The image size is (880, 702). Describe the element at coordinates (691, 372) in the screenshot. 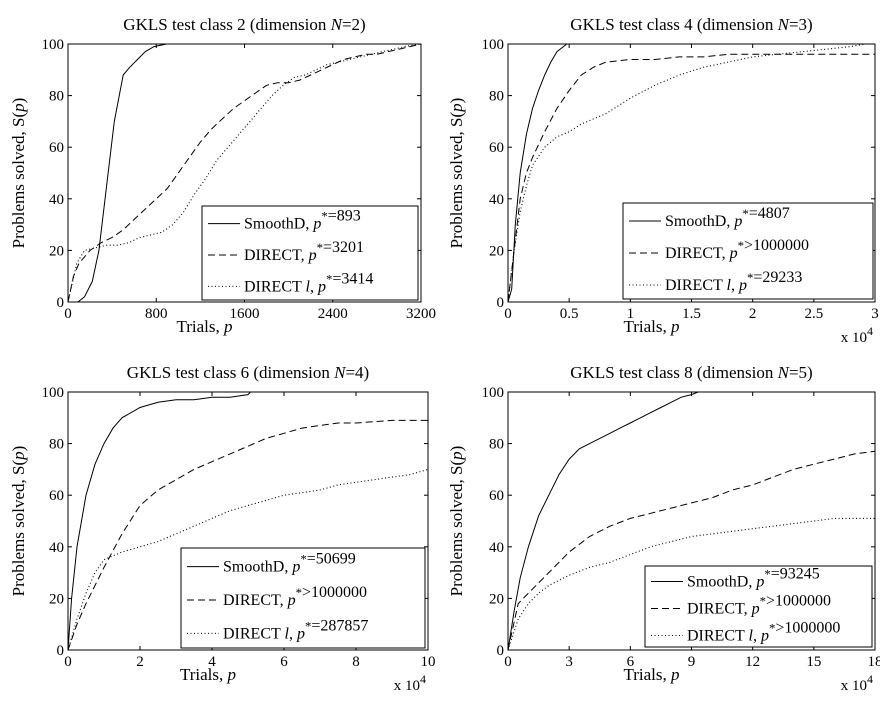

I see `chart-title: GKLS test class 8 (dimension N=5)` at that location.